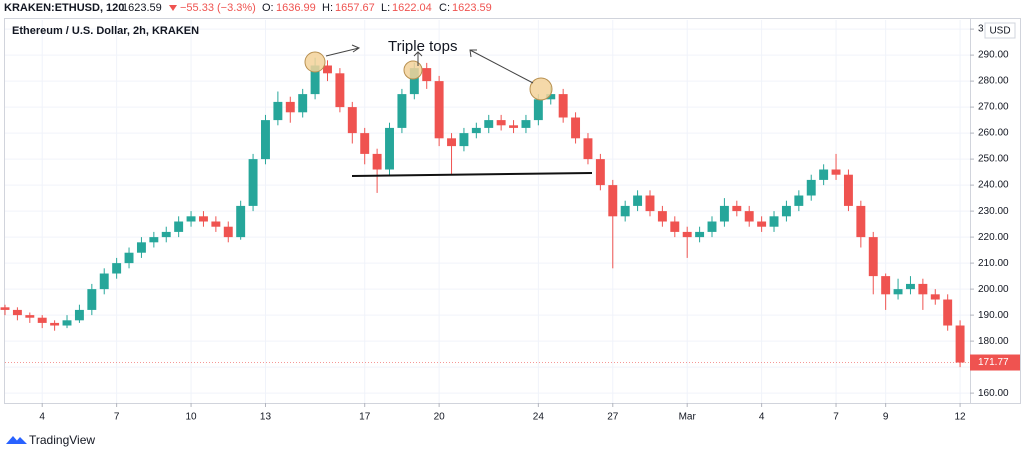 The height and width of the screenshot is (456, 1024). I want to click on y-tick-label: 280.00, so click(993, 81).